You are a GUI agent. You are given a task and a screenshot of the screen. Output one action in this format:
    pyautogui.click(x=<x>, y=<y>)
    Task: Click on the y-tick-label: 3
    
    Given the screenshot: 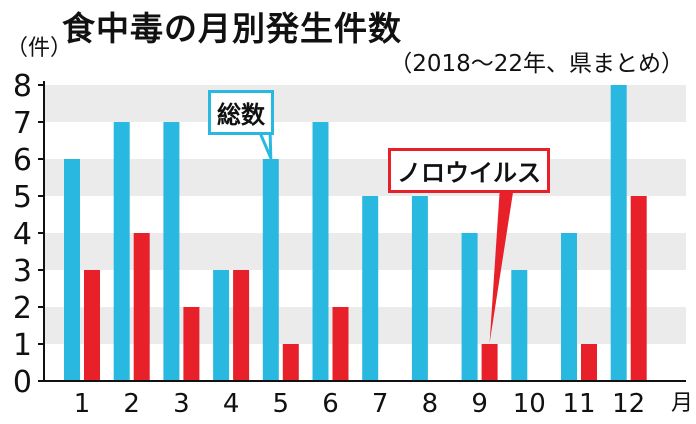 What is the action you would take?
    pyautogui.click(x=22, y=271)
    